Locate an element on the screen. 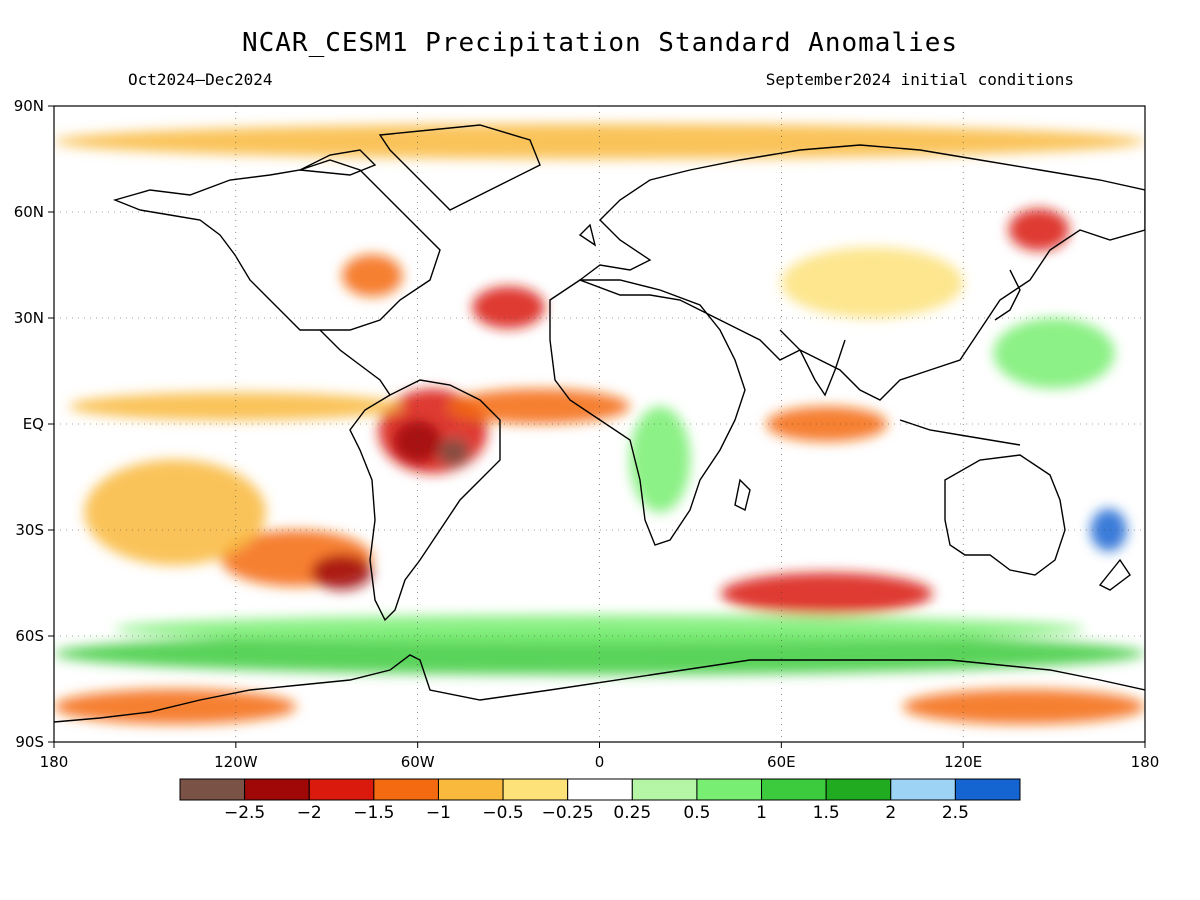  lon-tick-label: 60E is located at coordinates (781, 762).